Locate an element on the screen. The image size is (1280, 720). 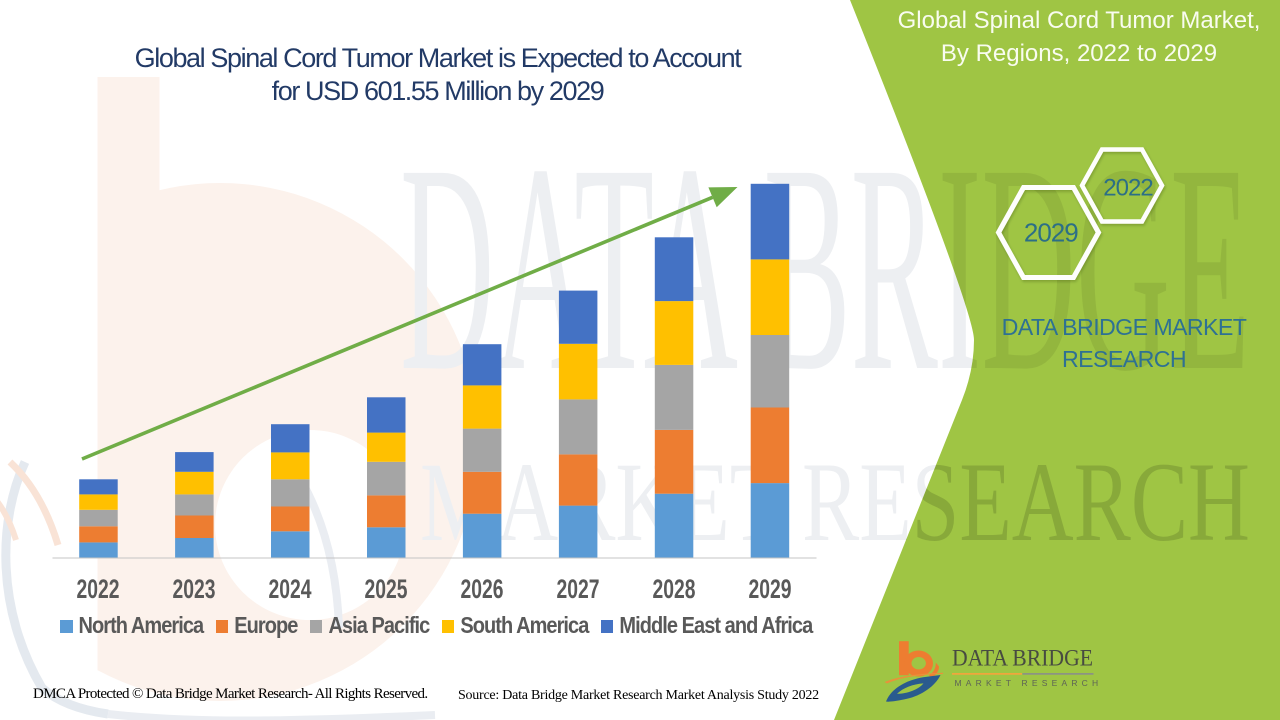
svg-text: DATA BRIDGE is located at coordinates (1022, 658).